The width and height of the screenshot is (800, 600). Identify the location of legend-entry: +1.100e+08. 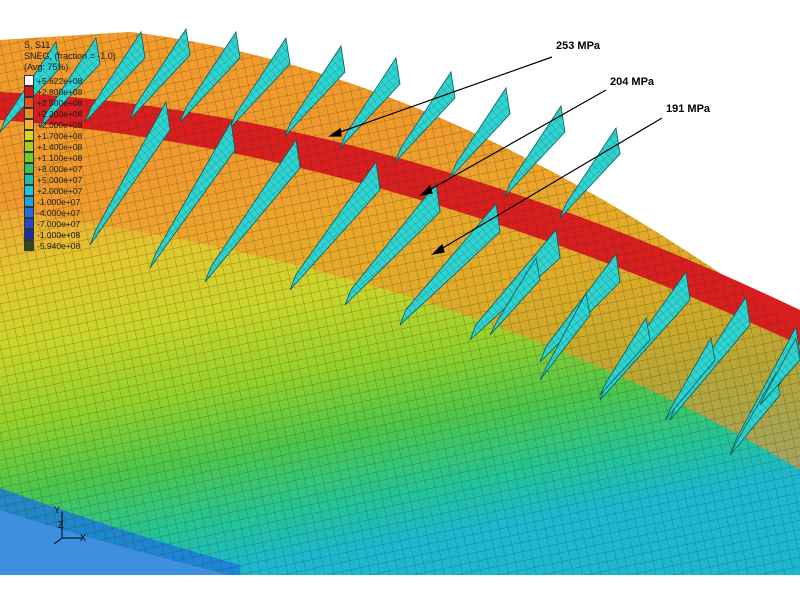
(84, 157).